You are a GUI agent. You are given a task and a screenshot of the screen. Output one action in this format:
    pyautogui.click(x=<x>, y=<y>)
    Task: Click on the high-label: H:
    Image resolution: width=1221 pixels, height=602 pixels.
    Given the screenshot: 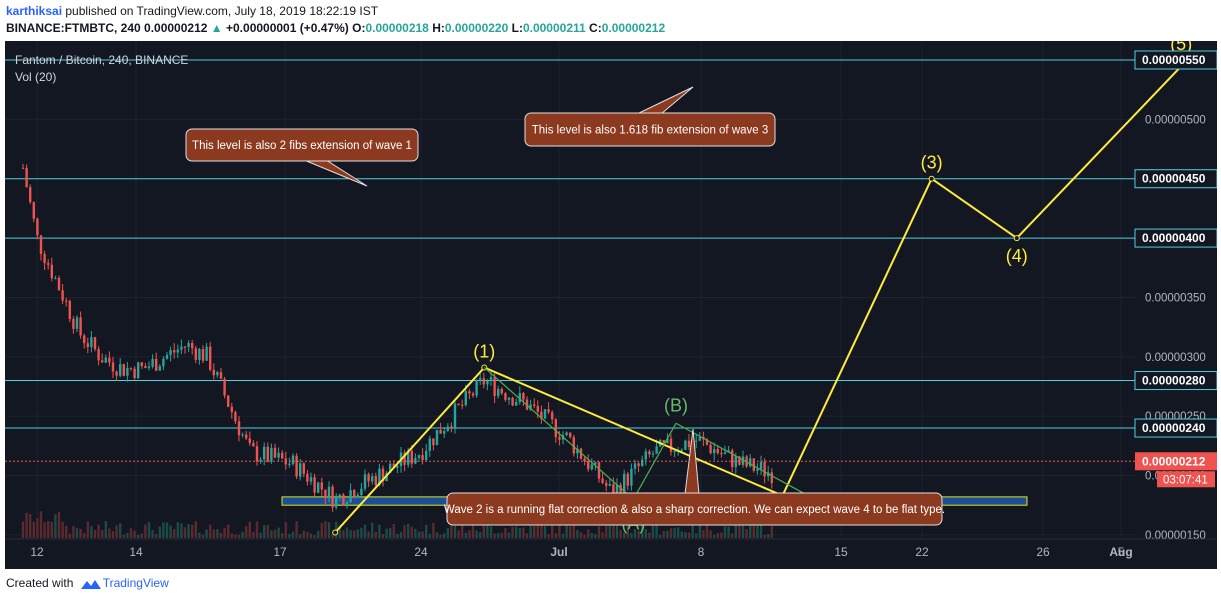 What is the action you would take?
    pyautogui.click(x=438, y=28)
    